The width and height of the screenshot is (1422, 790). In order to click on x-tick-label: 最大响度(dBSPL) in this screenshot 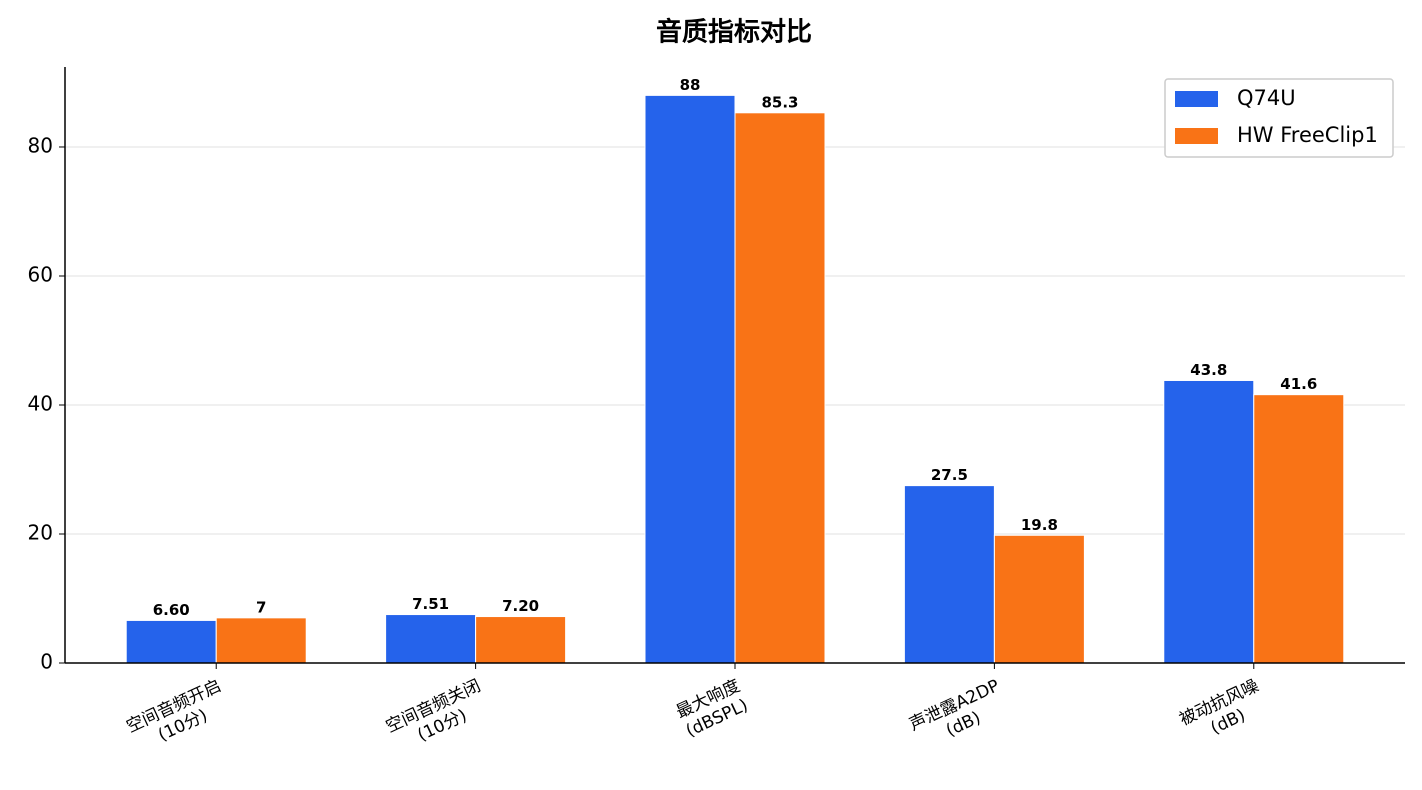, I will do `click(712, 708)`.